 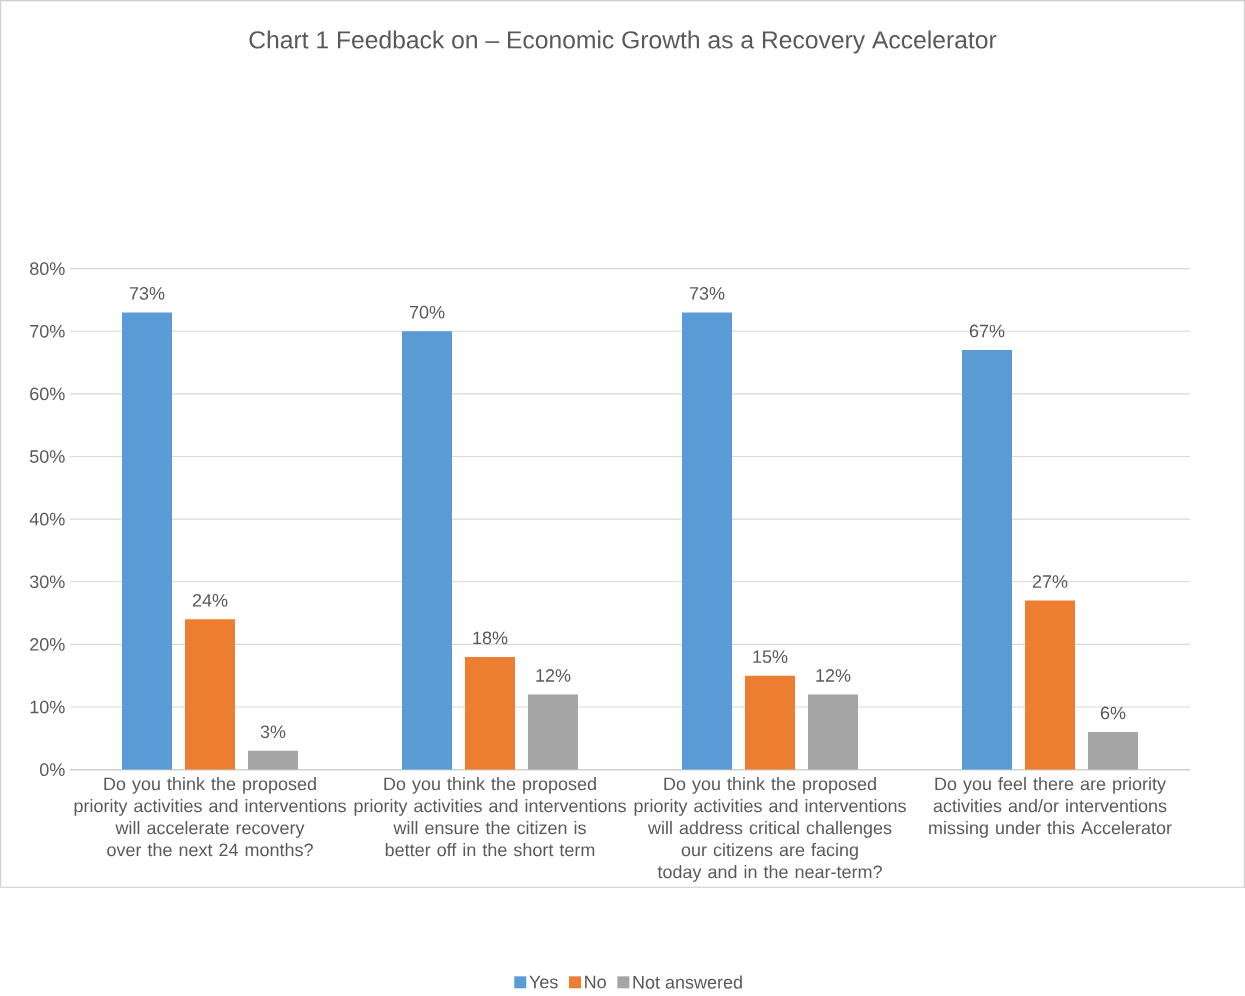 What do you see at coordinates (210, 600) in the screenshot?
I see `data-label: 24%` at bounding box center [210, 600].